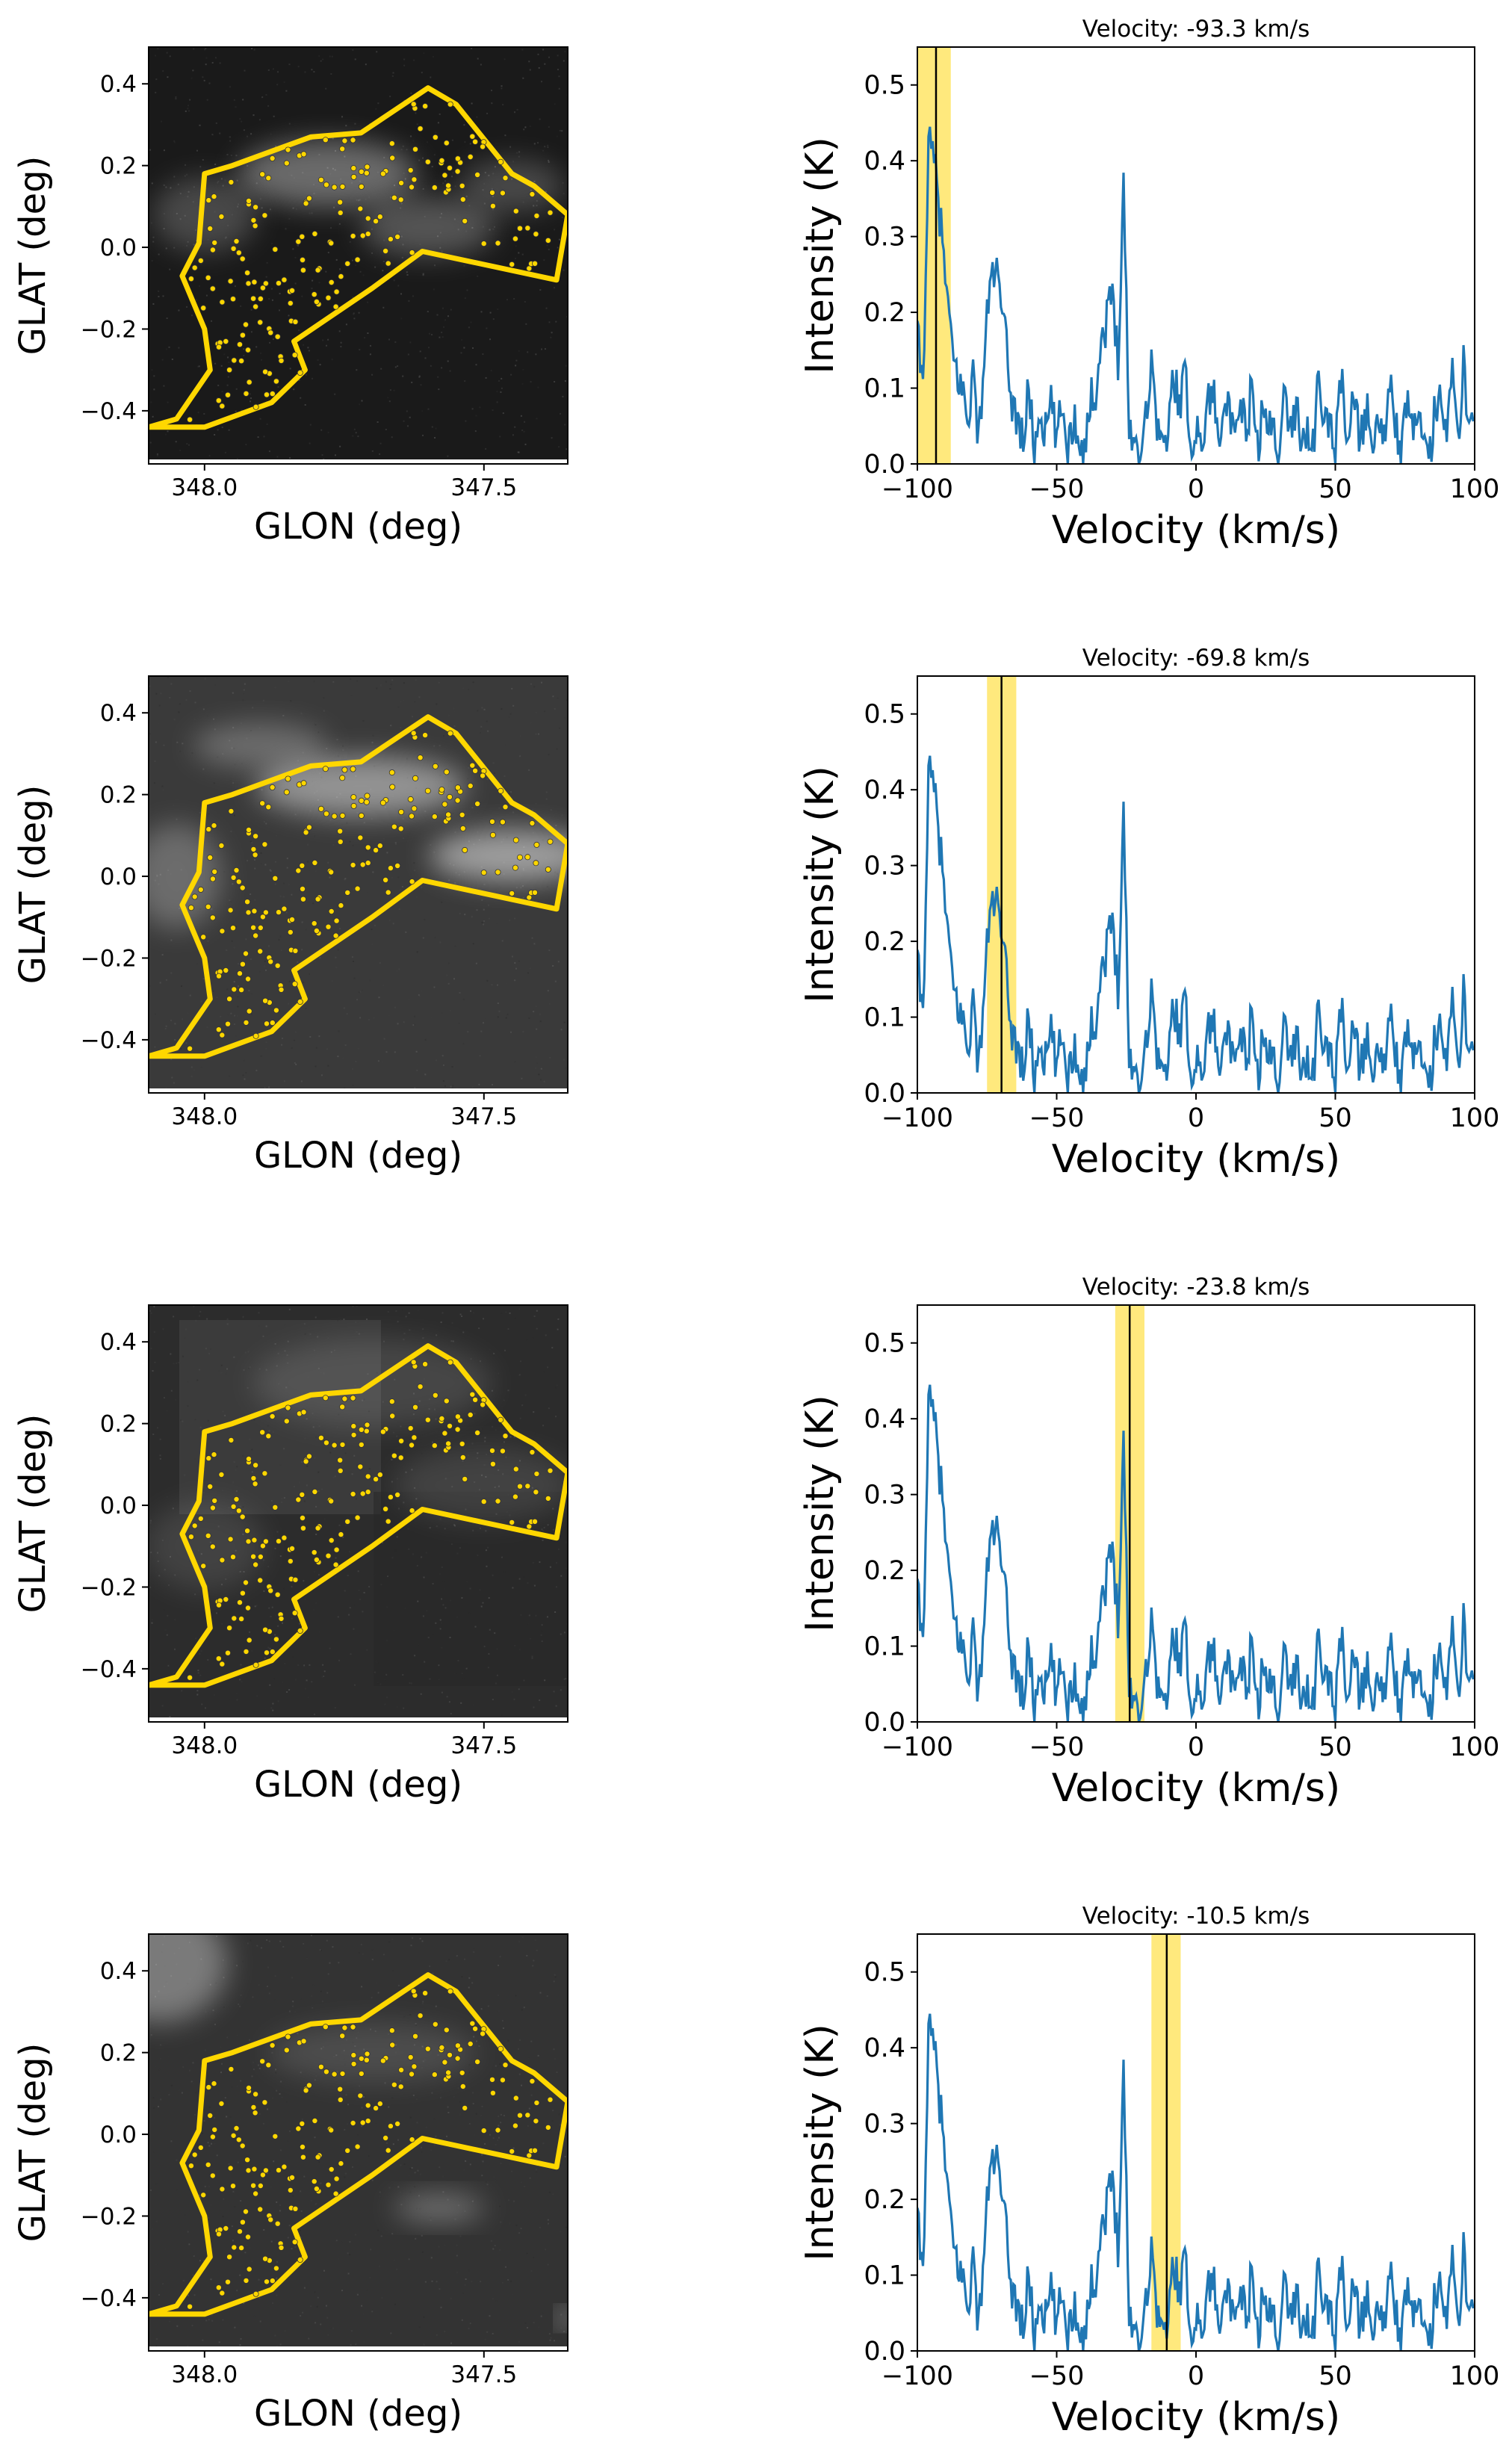 This screenshot has width=1512, height=2454. I want to click on x-axis-label: GLON (deg), so click(358, 1156).